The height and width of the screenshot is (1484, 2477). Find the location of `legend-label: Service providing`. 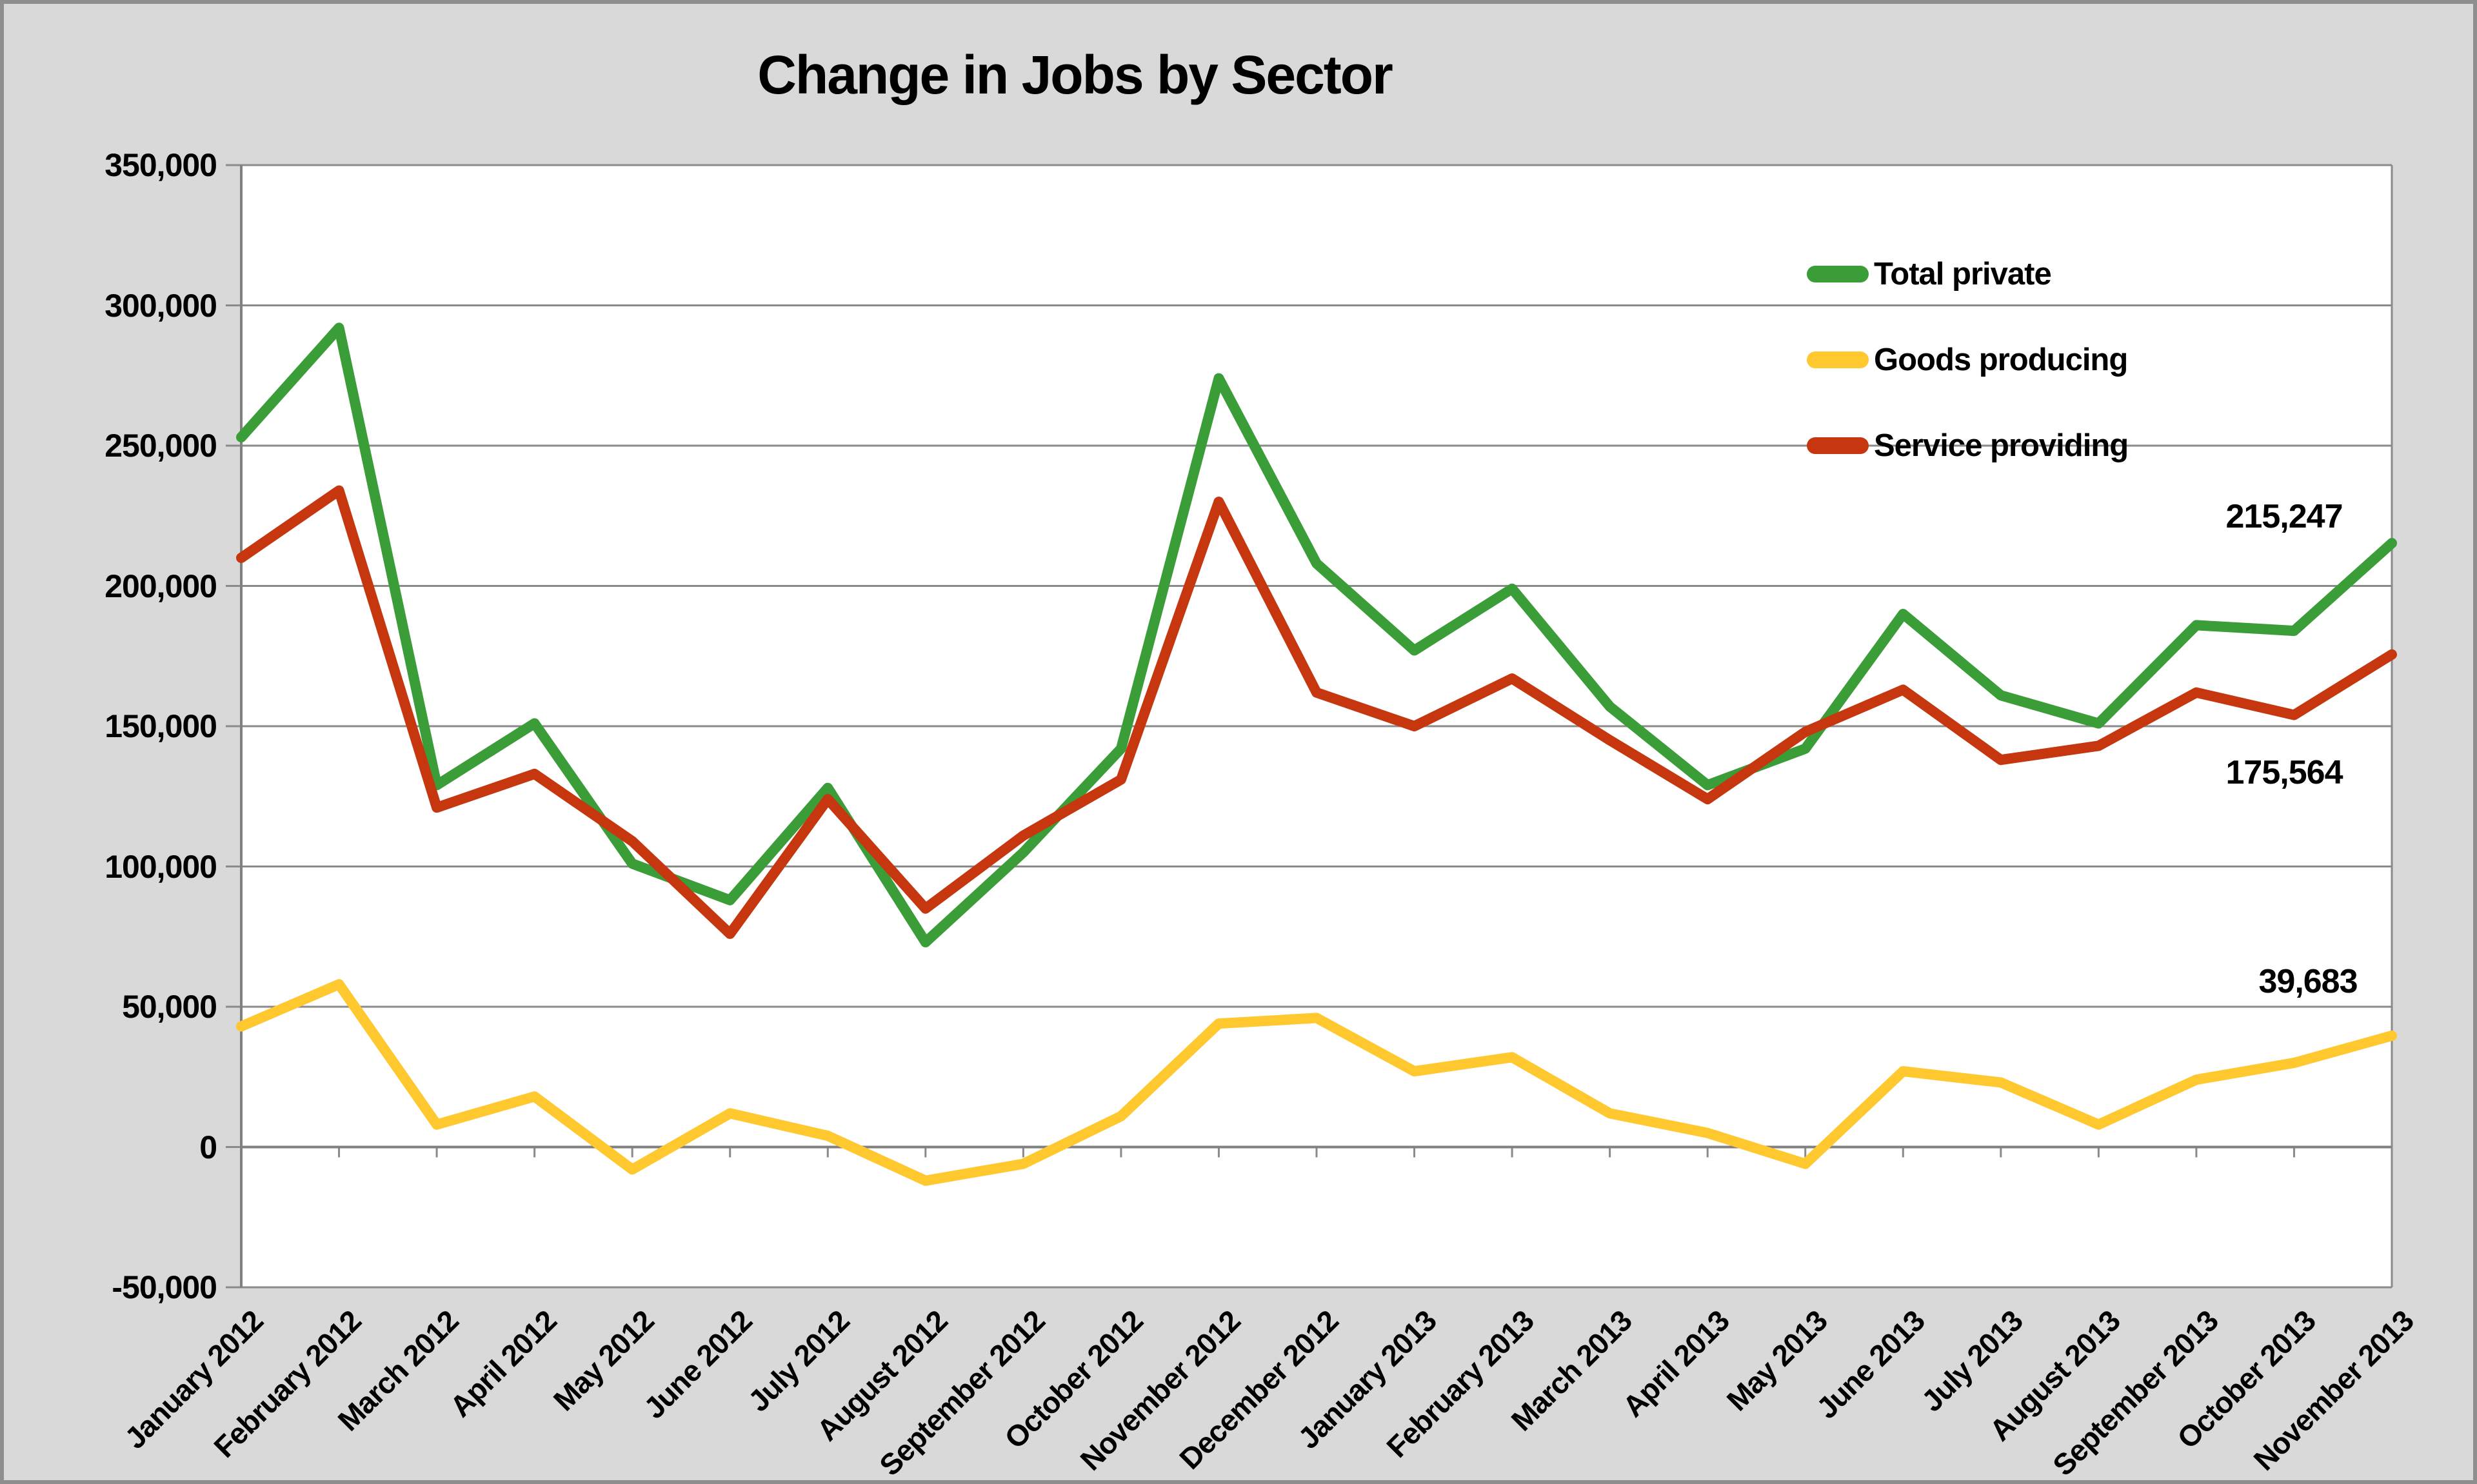

legend-label: Service providing is located at coordinates (2002, 445).